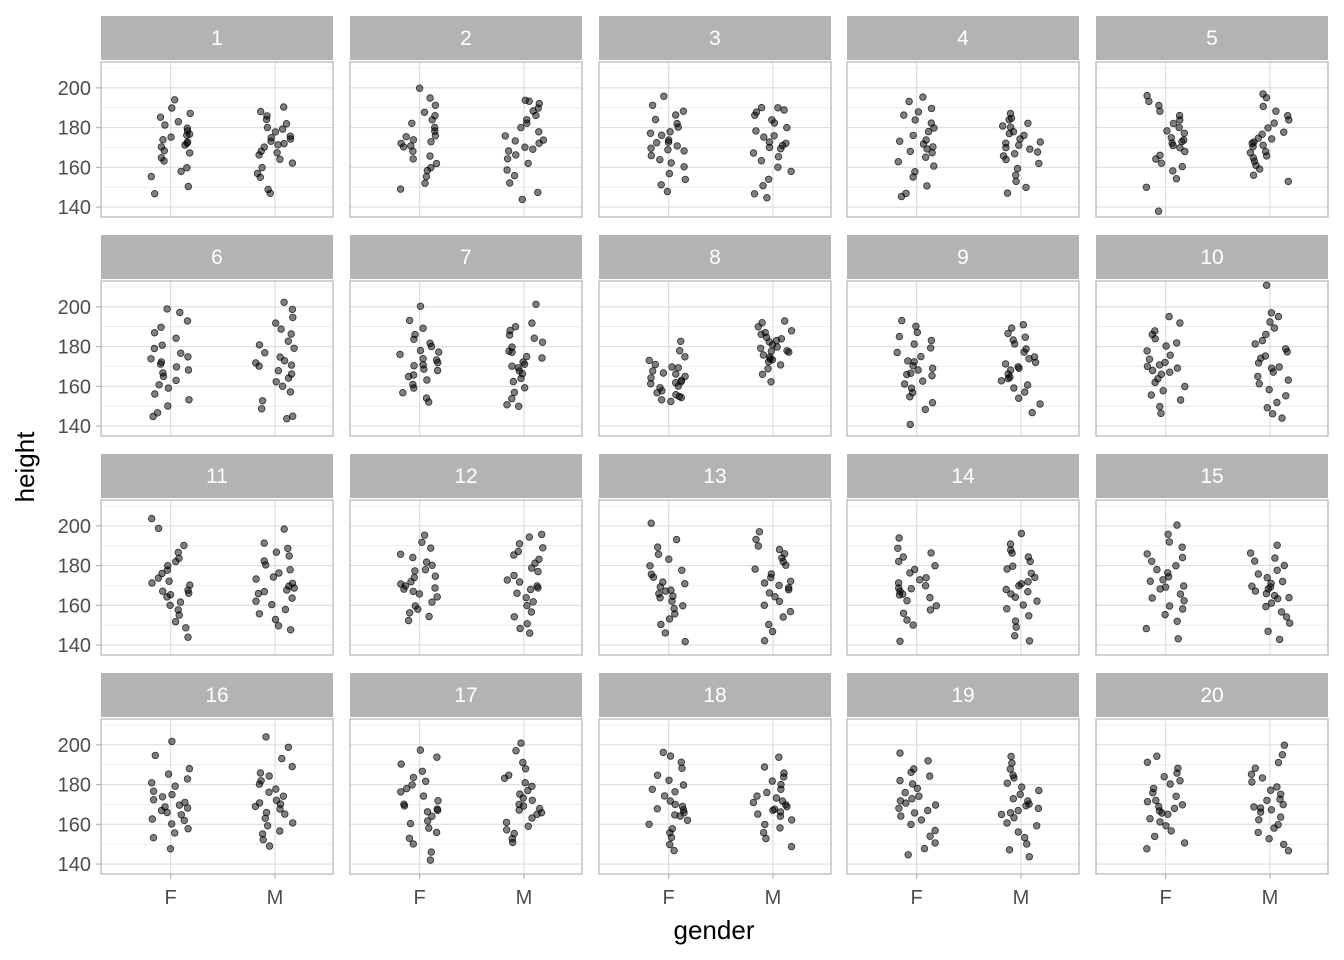  What do you see at coordinates (715, 336) in the screenshot?
I see `facet-panel-8: 8` at bounding box center [715, 336].